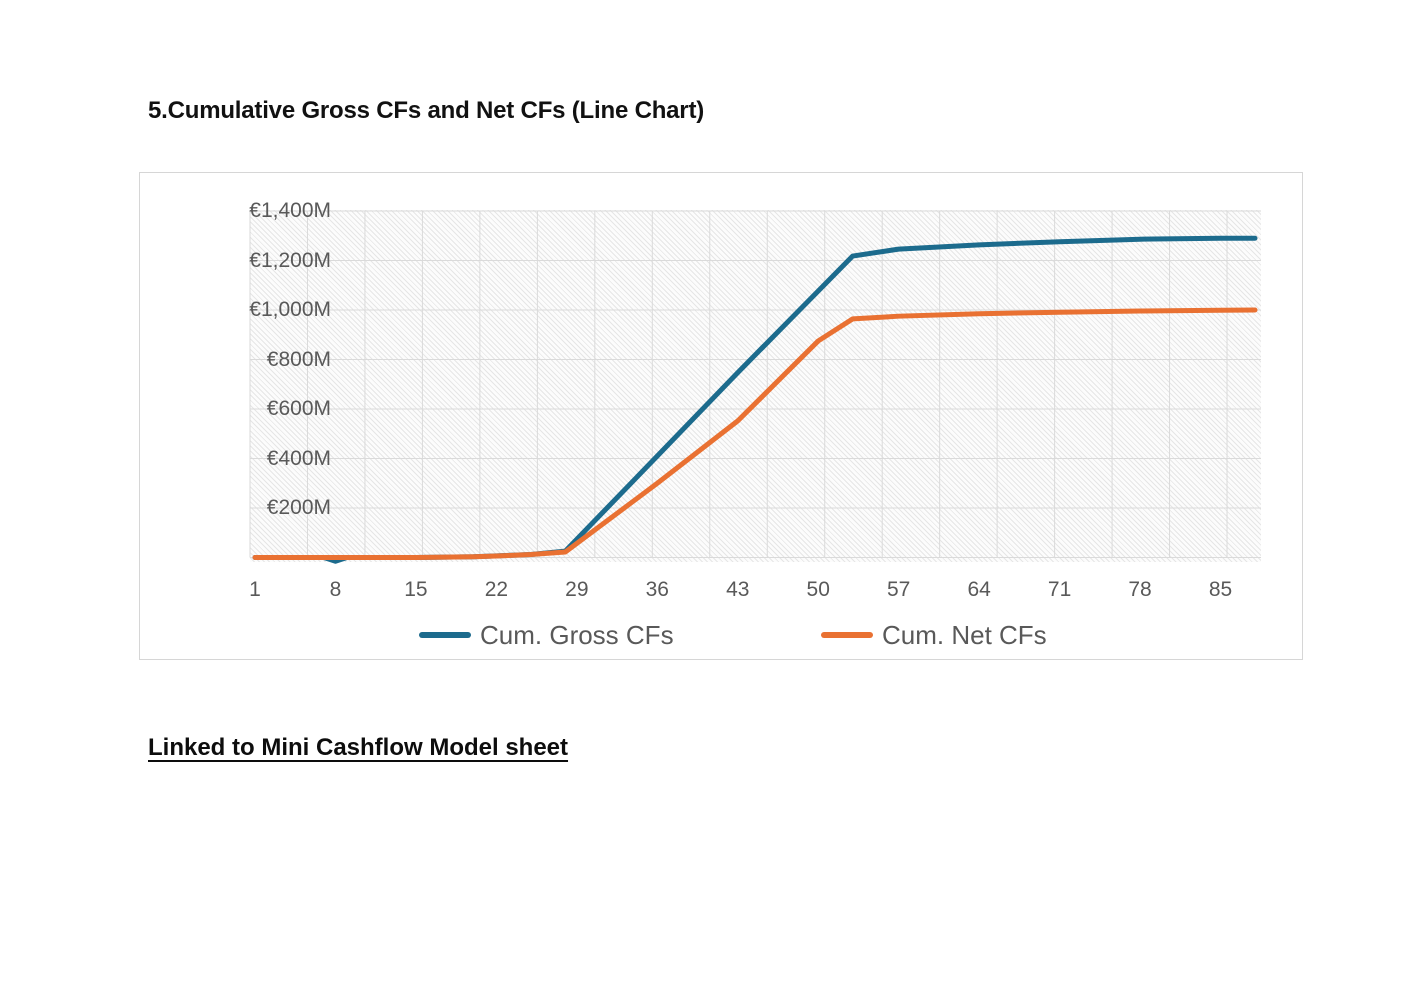 This screenshot has width=1414, height=1000. What do you see at coordinates (577, 635) in the screenshot?
I see `legend-label-gross: Cum. Gross CFs` at bounding box center [577, 635].